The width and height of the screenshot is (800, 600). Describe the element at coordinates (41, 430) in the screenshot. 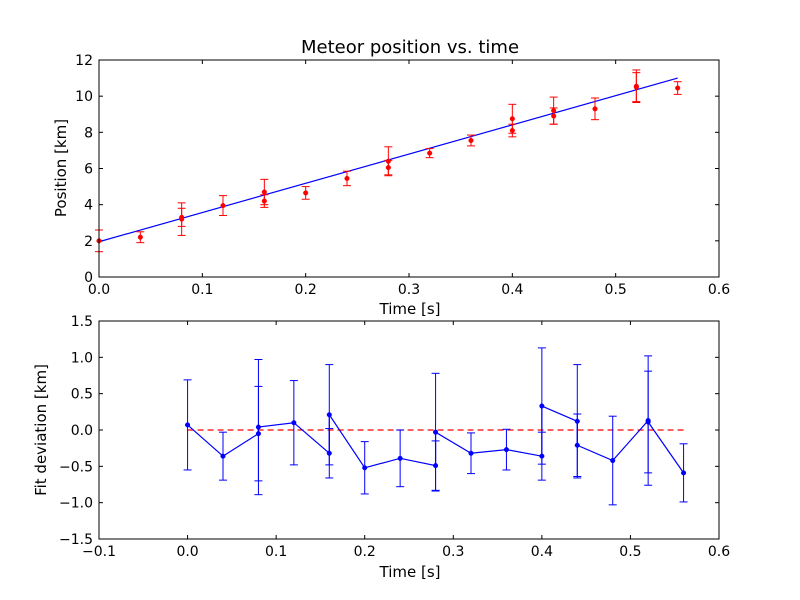

I see `y-axis-label: Fit deviation [km]` at that location.